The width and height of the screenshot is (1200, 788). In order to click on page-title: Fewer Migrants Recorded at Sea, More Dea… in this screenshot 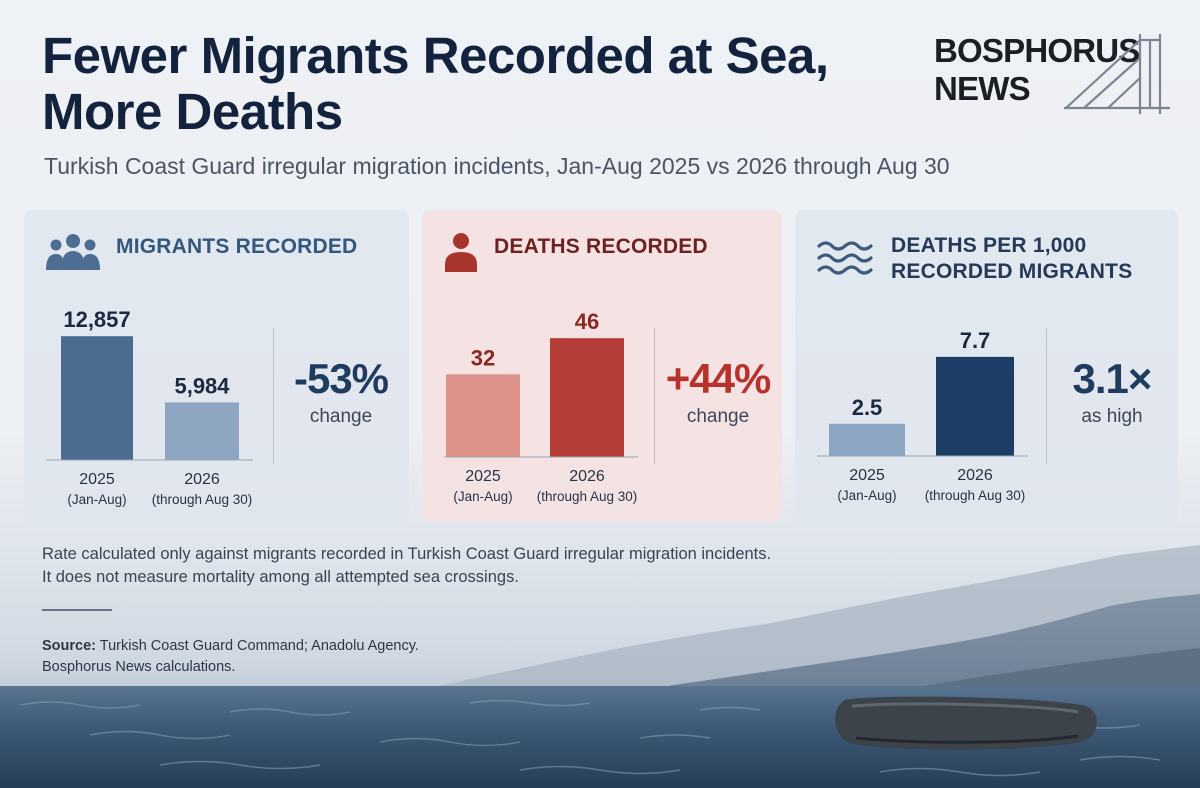, I will do `click(435, 83)`.